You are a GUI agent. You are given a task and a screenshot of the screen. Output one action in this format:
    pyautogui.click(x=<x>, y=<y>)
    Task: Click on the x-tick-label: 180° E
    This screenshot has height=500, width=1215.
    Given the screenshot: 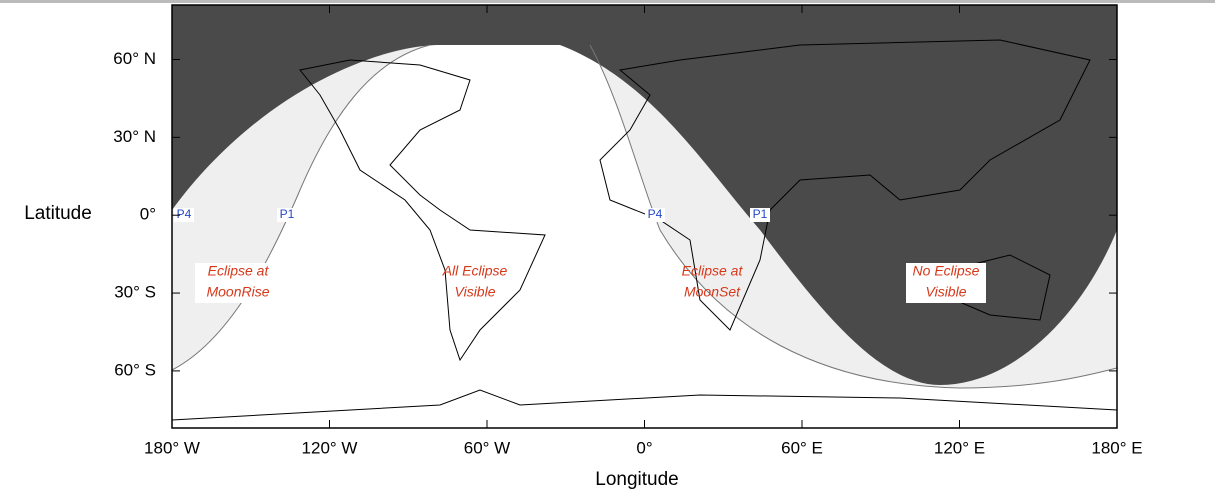 What is the action you would take?
    pyautogui.click(x=1116, y=447)
    